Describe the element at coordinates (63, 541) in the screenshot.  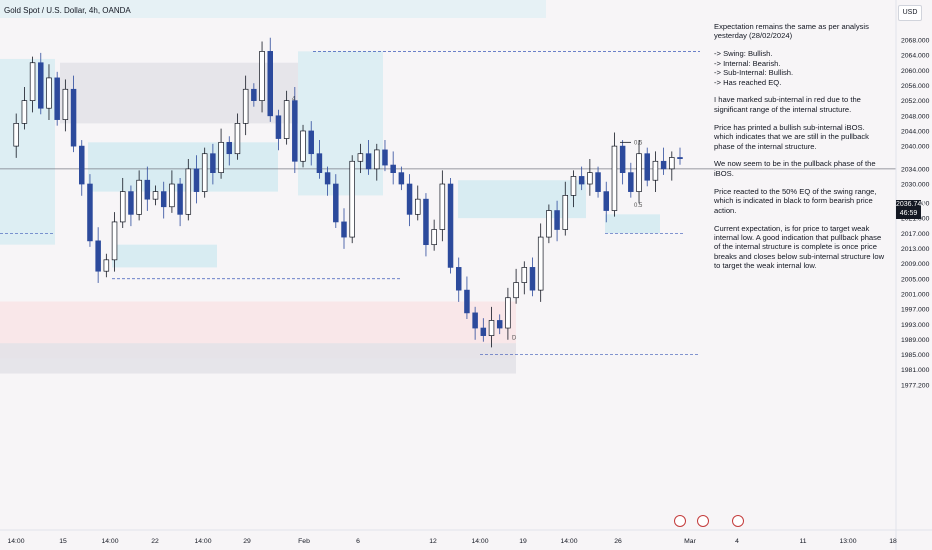
I see `x-tick-label: 15` at that location.